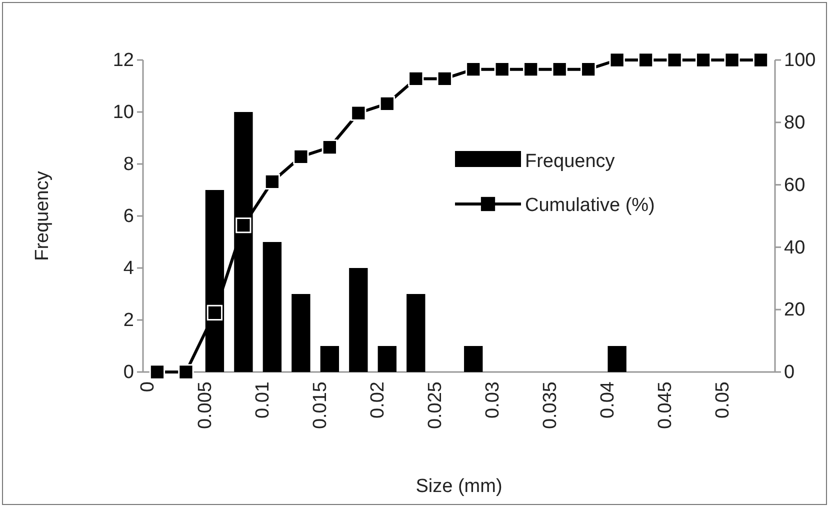 Image resolution: width=829 pixels, height=507 pixels. What do you see at coordinates (321, 406) in the screenshot?
I see `x-tick-label: 0.015` at bounding box center [321, 406].